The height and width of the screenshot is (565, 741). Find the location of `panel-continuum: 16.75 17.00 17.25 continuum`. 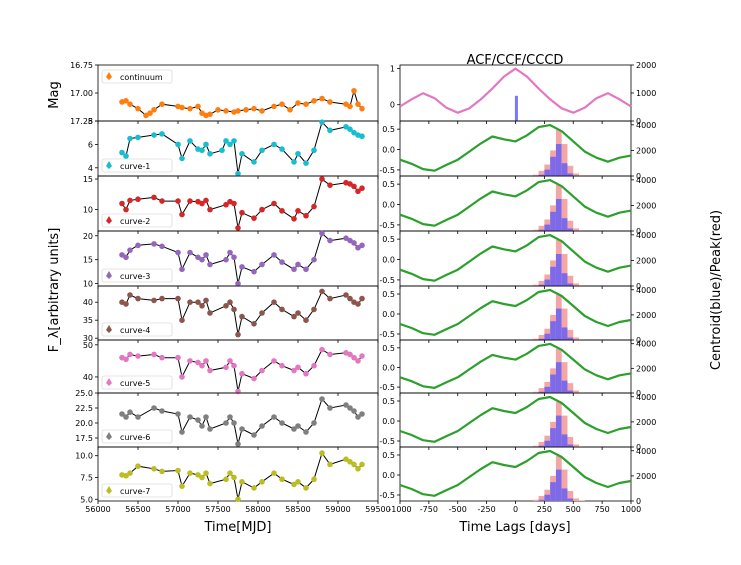

panel-continuum: 16.75 17.00 17.25 continuum is located at coordinates (224, 93).